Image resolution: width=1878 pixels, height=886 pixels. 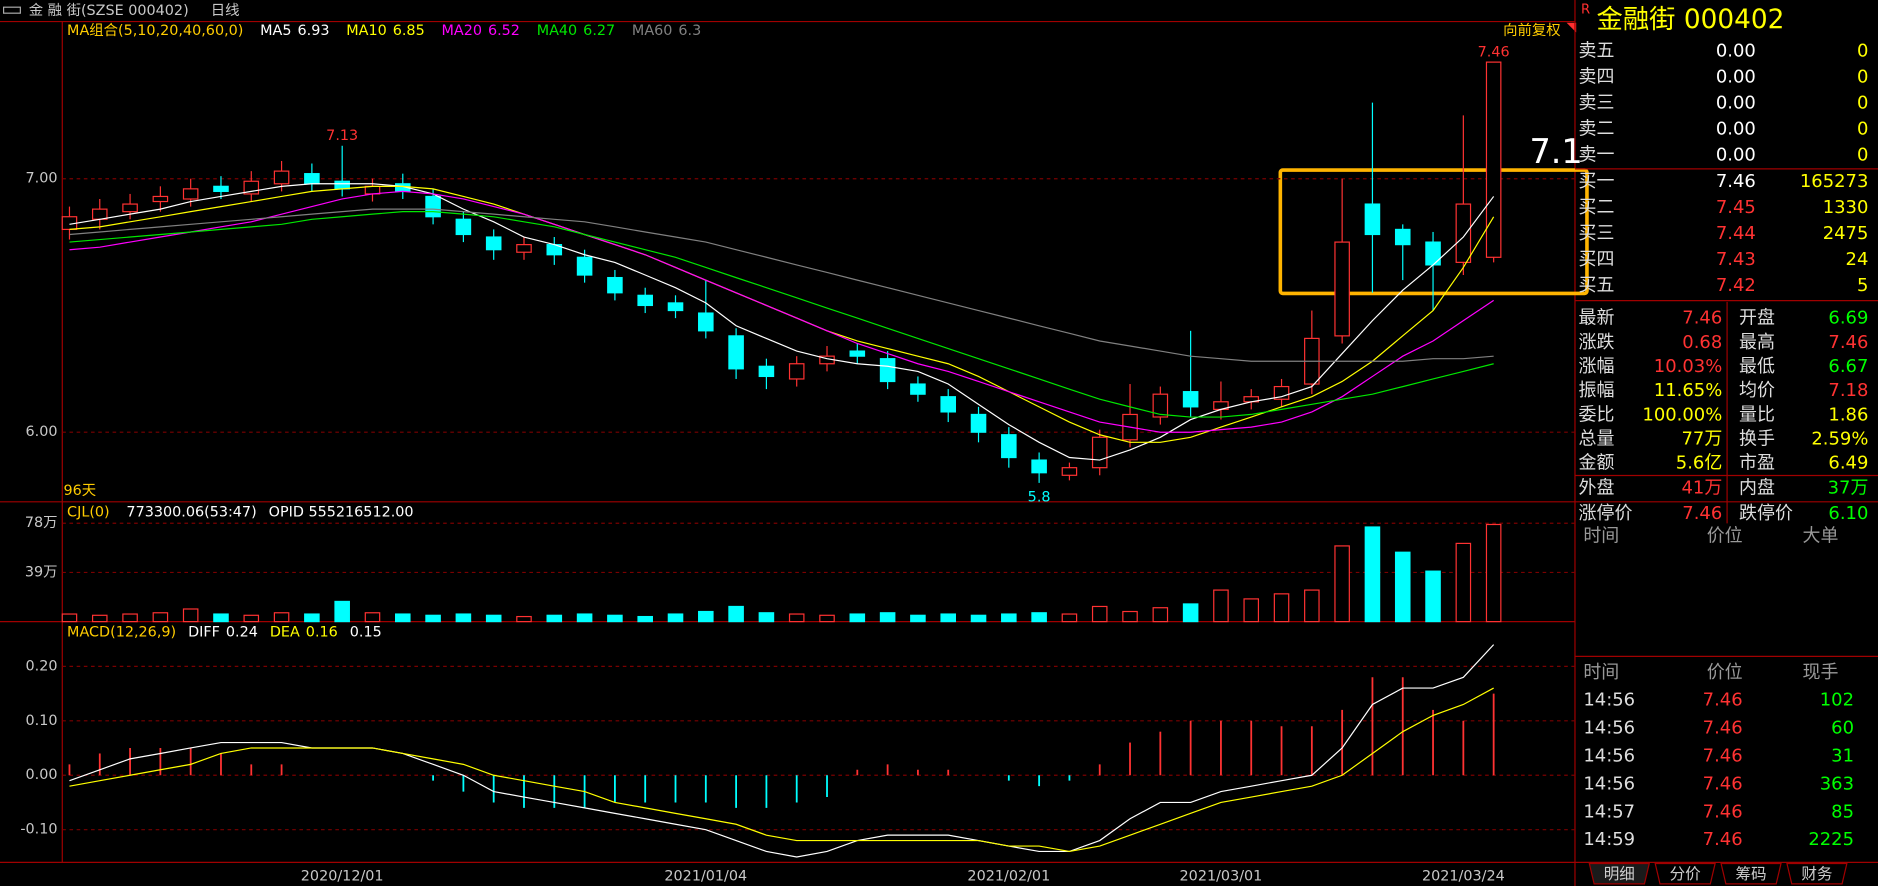 What do you see at coordinates (1597, 233) in the screenshot?
I see `bid-label: 买三` at bounding box center [1597, 233].